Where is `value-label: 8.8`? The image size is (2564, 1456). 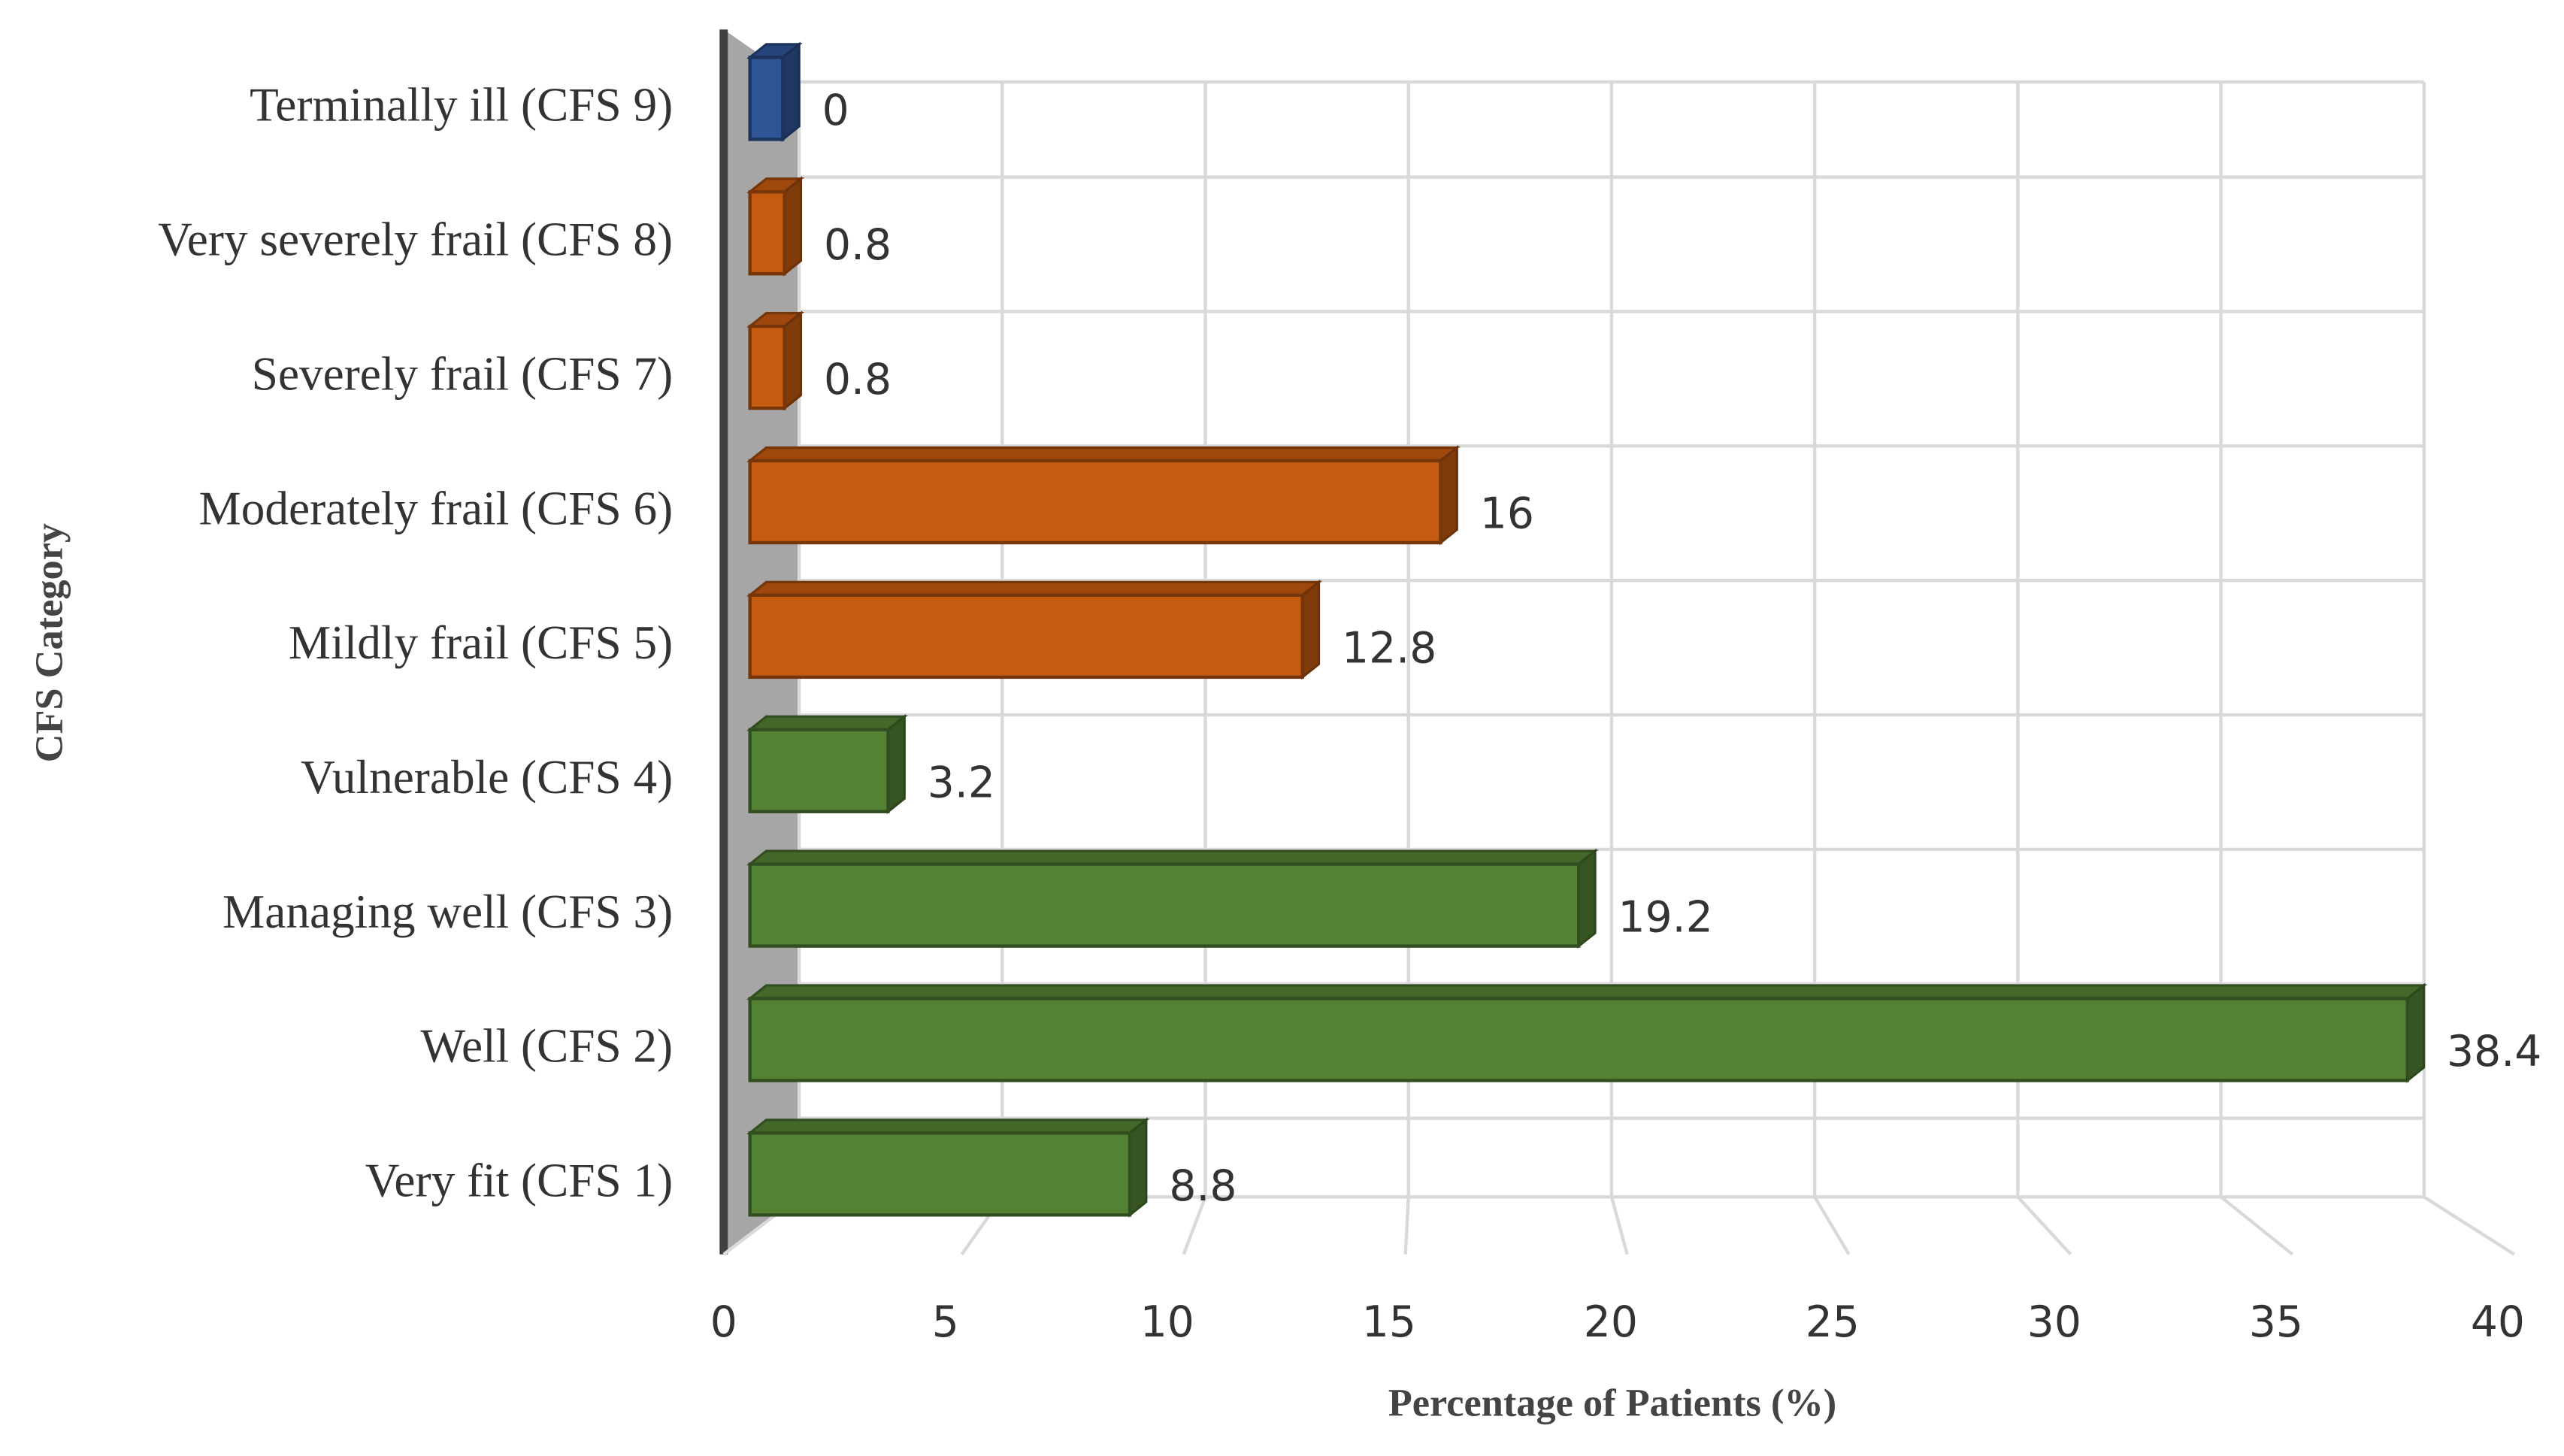
value-label: 8.8 is located at coordinates (1203, 1186).